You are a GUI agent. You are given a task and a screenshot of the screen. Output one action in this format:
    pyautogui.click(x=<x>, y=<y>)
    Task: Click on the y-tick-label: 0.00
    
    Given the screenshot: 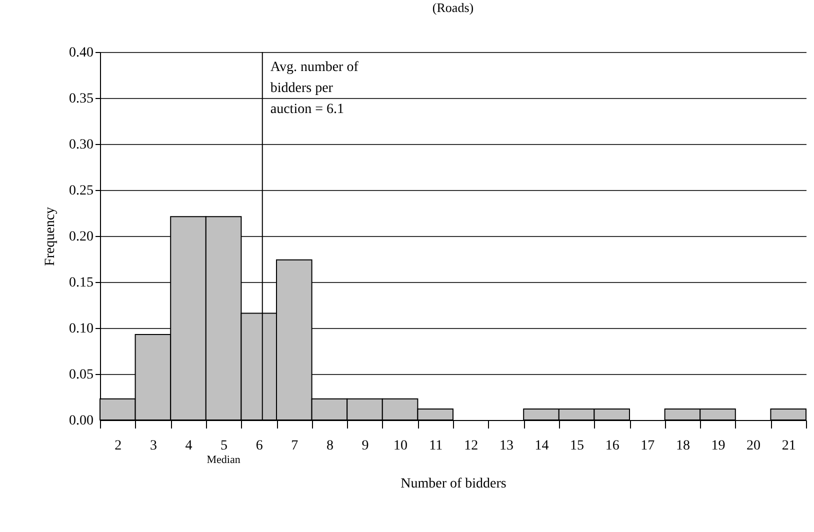 What is the action you would take?
    pyautogui.click(x=81, y=421)
    